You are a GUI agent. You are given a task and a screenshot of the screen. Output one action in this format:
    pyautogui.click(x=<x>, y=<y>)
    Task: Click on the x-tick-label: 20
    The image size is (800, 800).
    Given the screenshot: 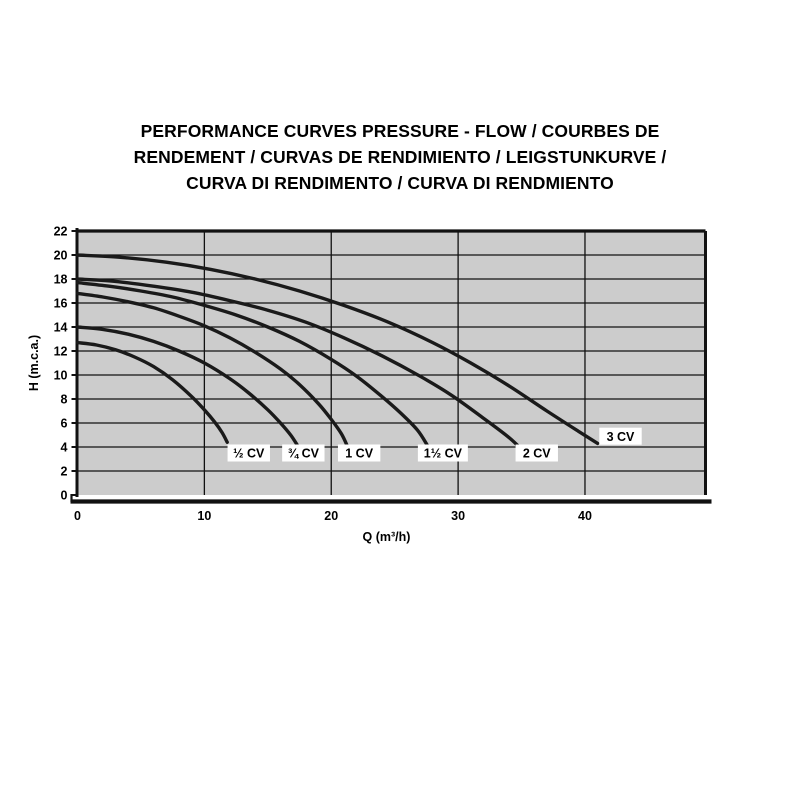 What is the action you would take?
    pyautogui.click(x=331, y=516)
    